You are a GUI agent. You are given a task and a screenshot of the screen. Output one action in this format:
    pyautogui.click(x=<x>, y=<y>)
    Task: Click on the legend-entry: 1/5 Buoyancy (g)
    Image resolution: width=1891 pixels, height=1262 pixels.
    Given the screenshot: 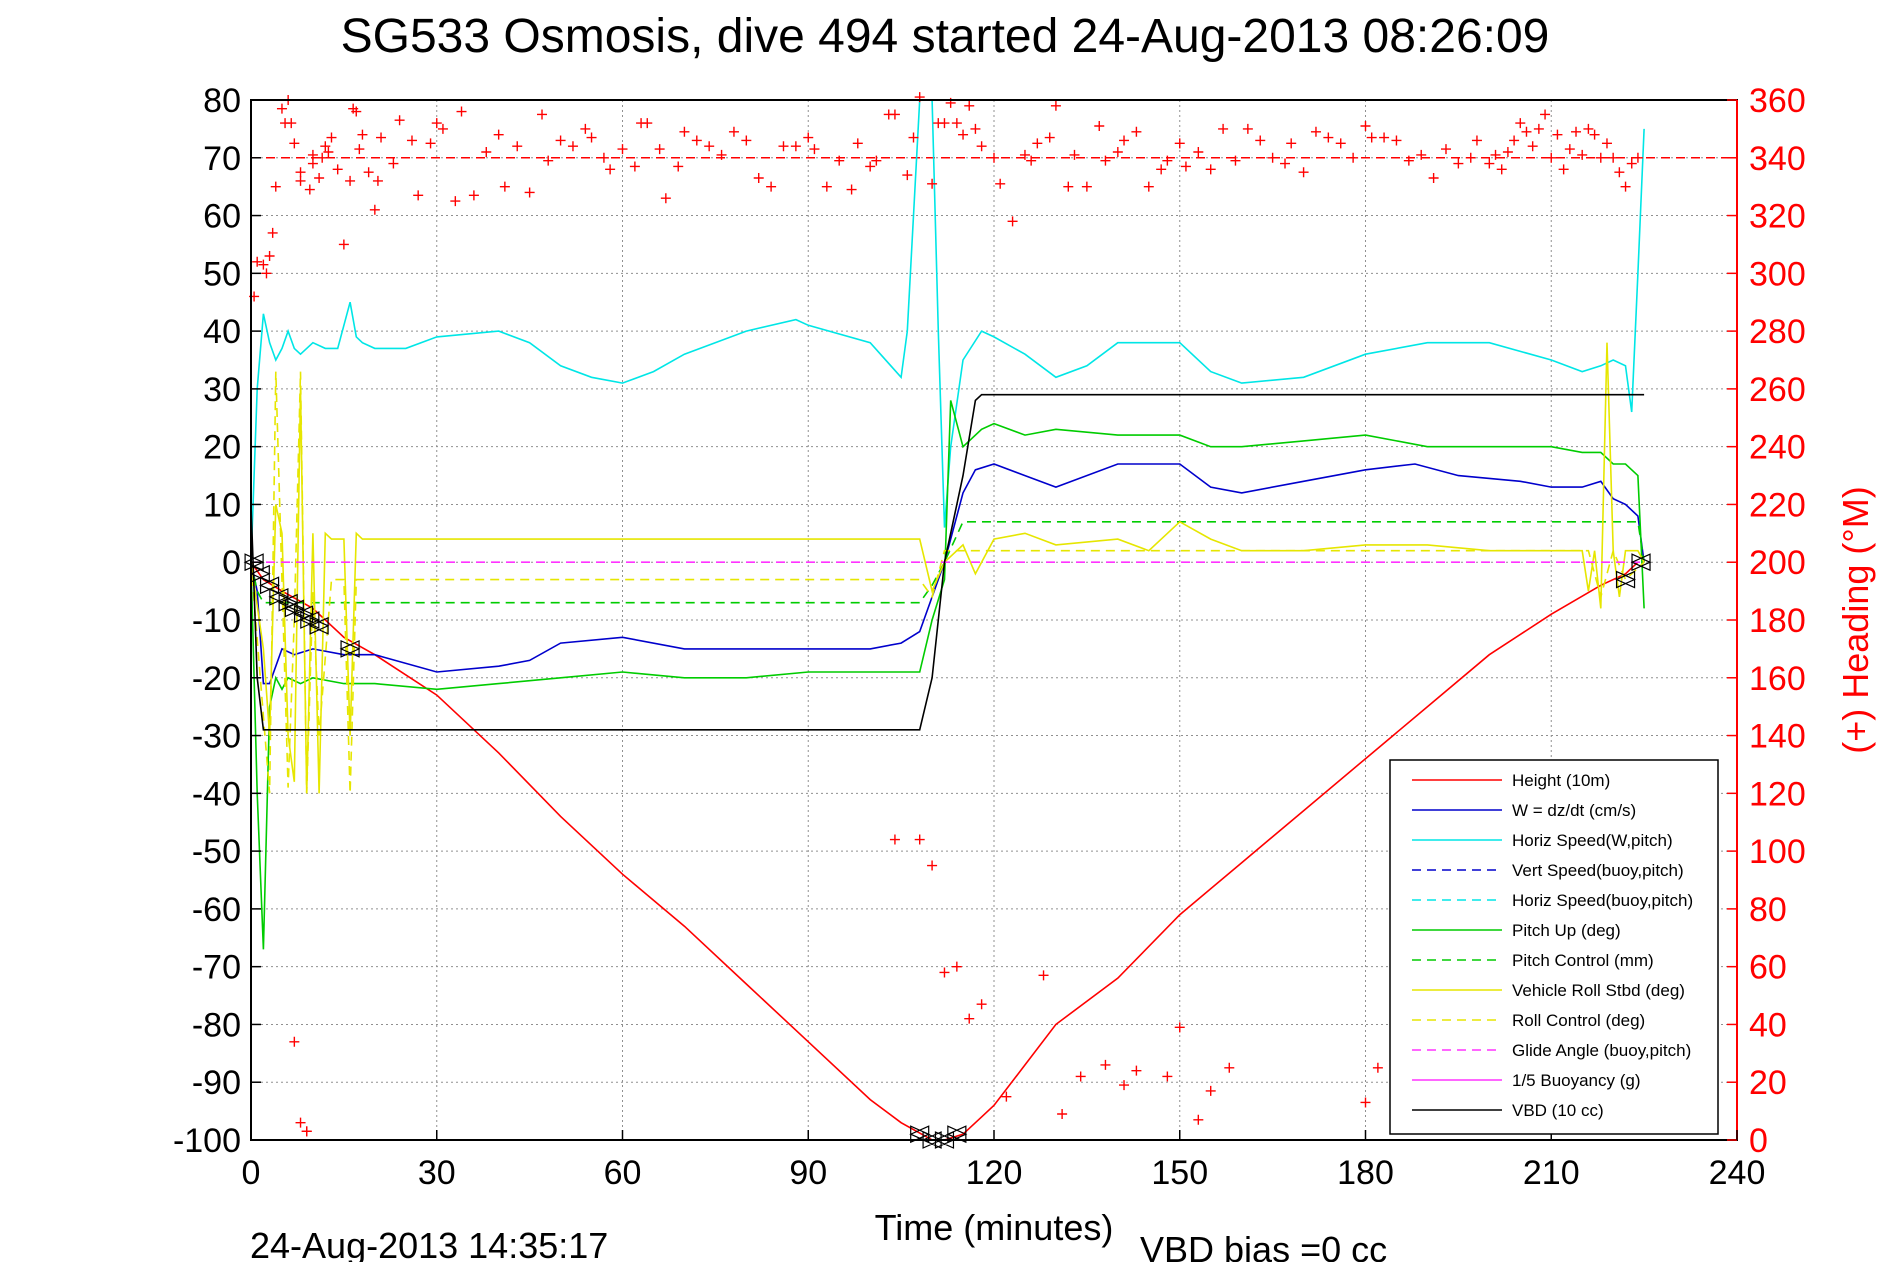 What is the action you would take?
    pyautogui.click(x=1576, y=1080)
    